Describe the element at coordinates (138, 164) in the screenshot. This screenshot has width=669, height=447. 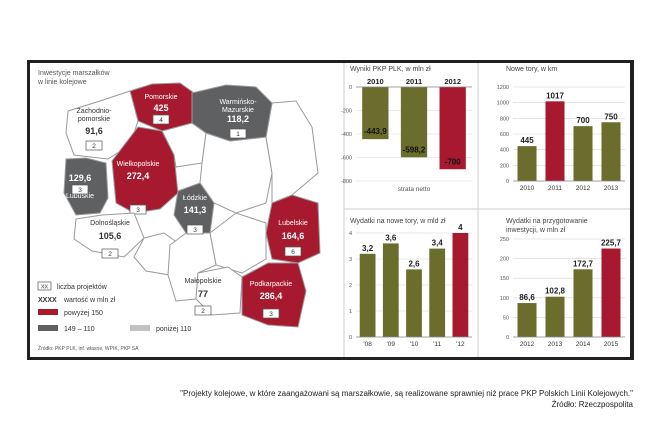
I see `region-name: Wielkopolskie` at that location.